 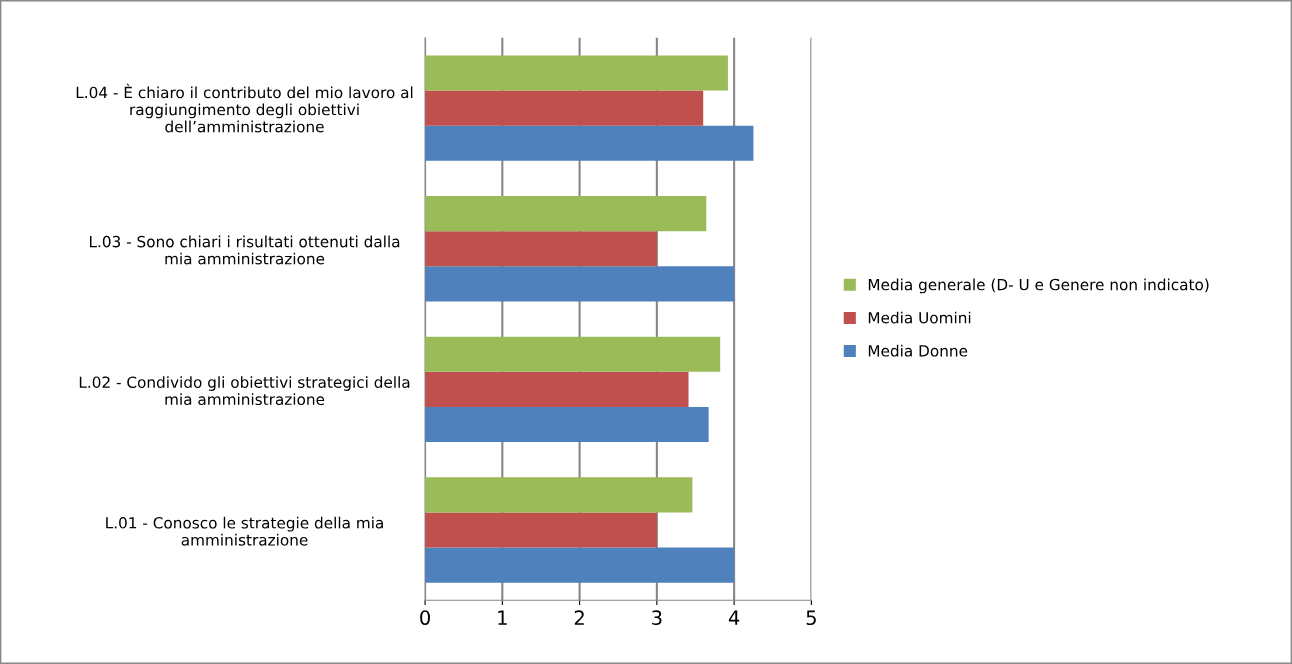 I want to click on y-tick-label: L.01 - Conosco le strategie della mia amministrazione, so click(x=244, y=531).